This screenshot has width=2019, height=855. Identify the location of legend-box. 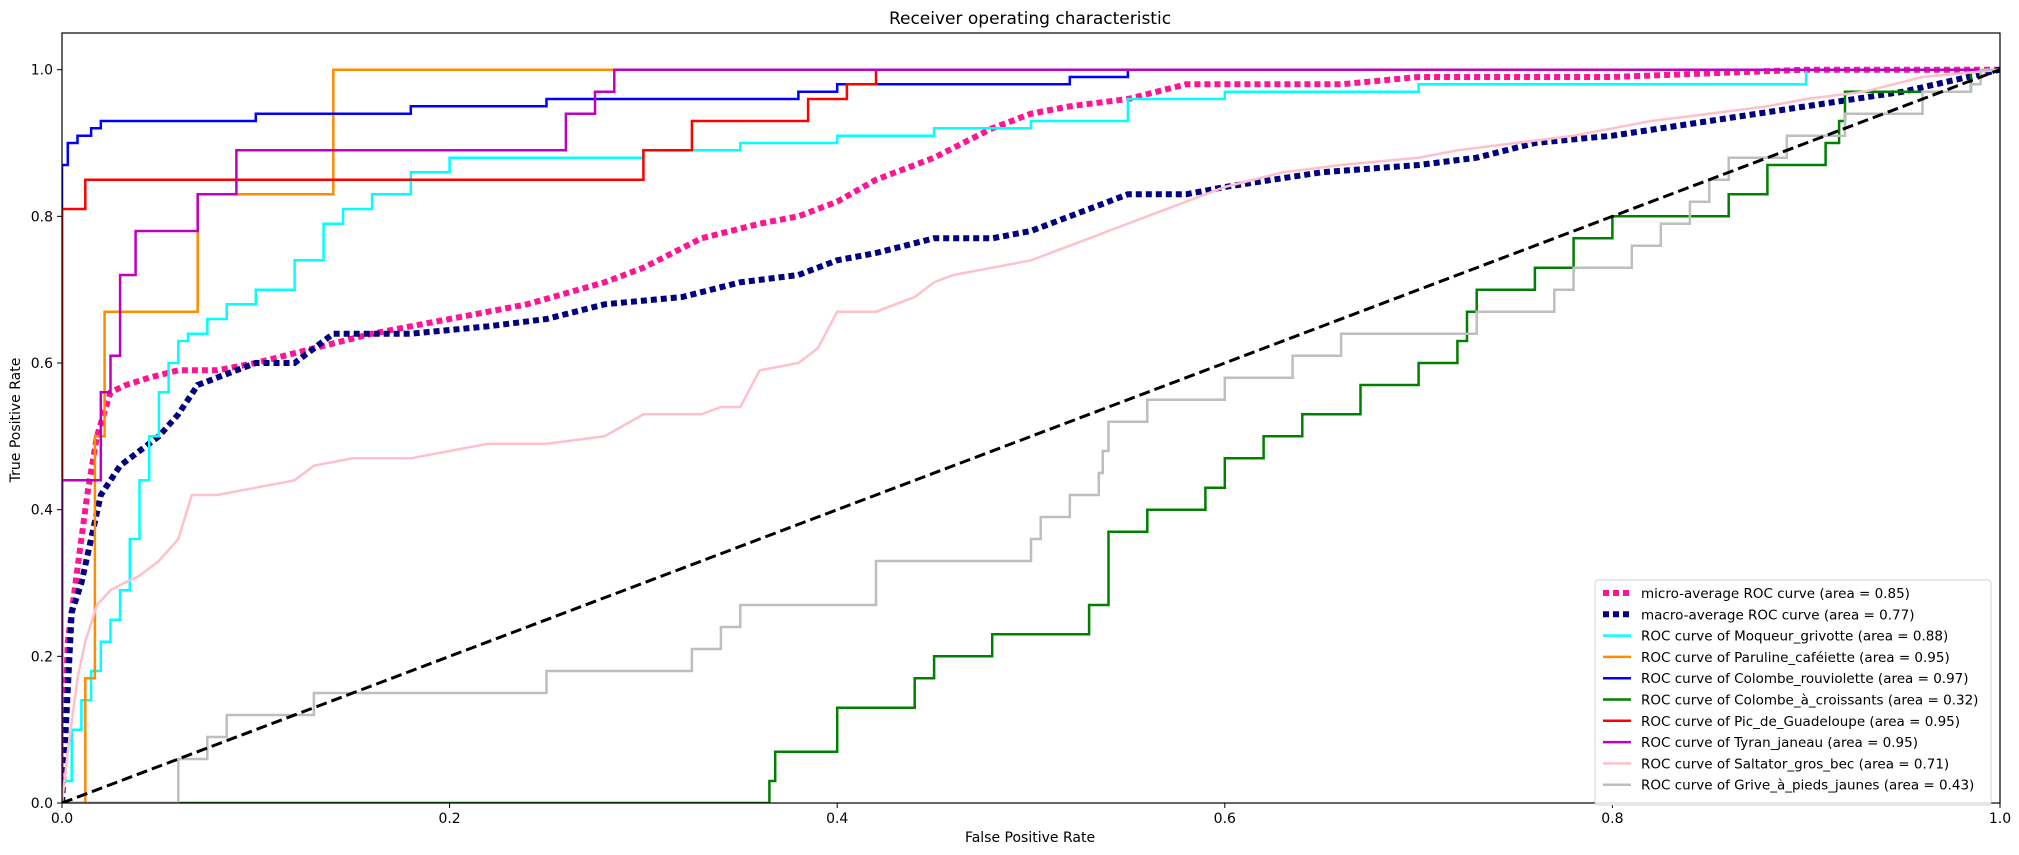
(1793, 692).